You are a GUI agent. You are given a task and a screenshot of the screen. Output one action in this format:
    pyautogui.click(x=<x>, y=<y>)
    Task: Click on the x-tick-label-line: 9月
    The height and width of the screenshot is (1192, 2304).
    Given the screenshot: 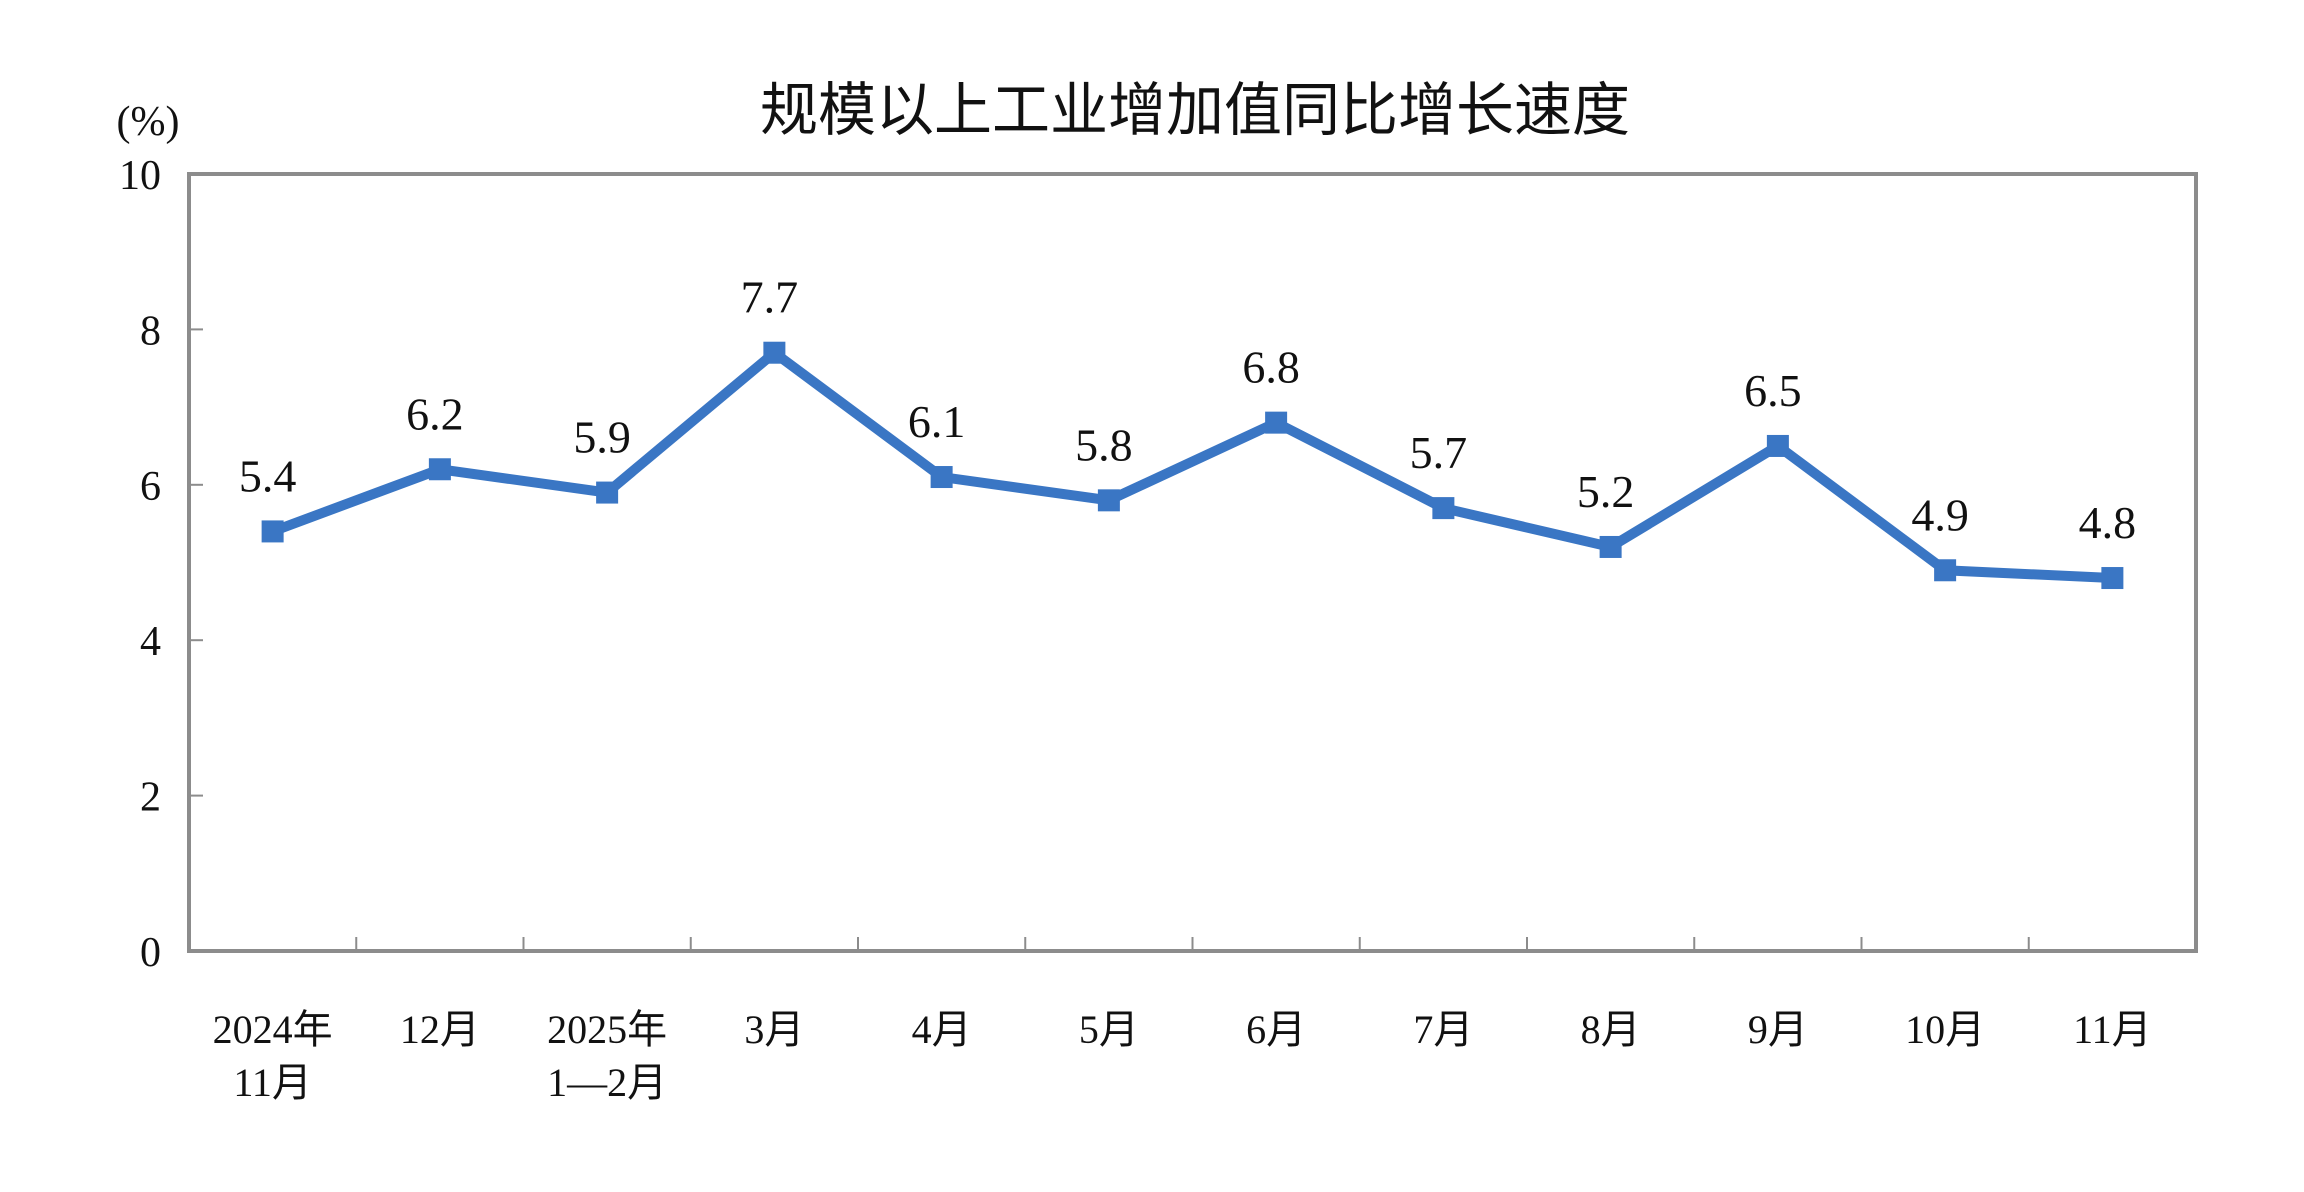 What is the action you would take?
    pyautogui.click(x=1778, y=1029)
    